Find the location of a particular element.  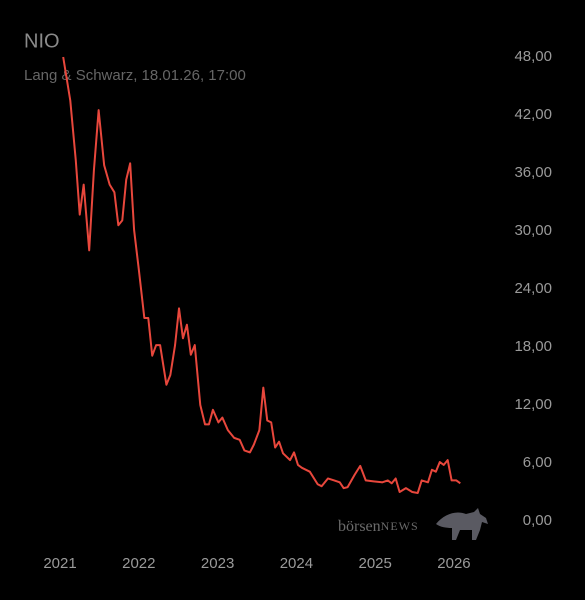

watermark: börsenNEWS is located at coordinates (378, 526).